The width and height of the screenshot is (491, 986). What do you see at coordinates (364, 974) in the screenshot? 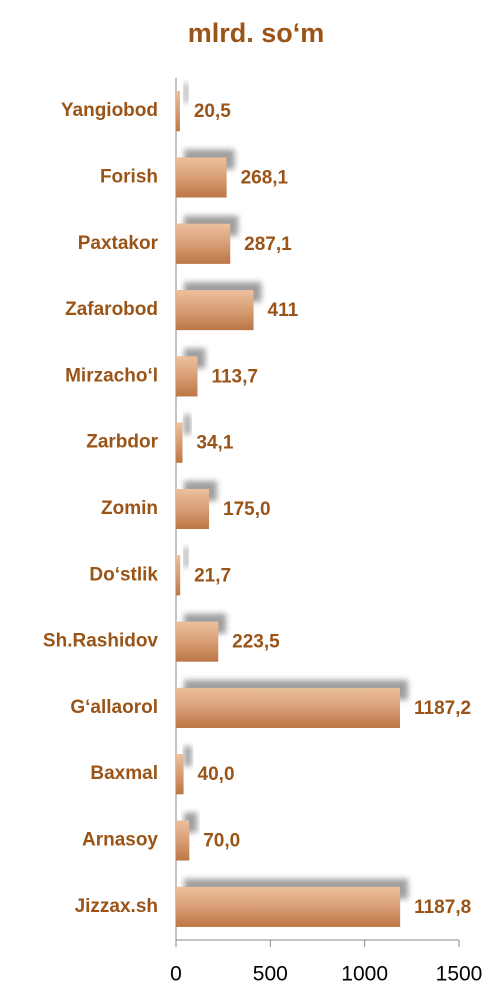
I see `x-tick-label: 1000` at bounding box center [364, 974].